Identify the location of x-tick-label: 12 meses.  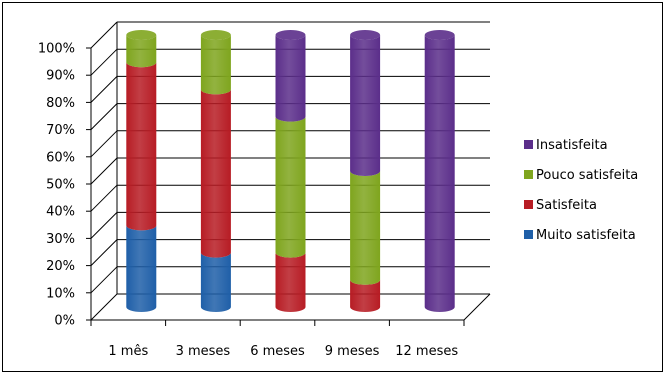
(426, 351).